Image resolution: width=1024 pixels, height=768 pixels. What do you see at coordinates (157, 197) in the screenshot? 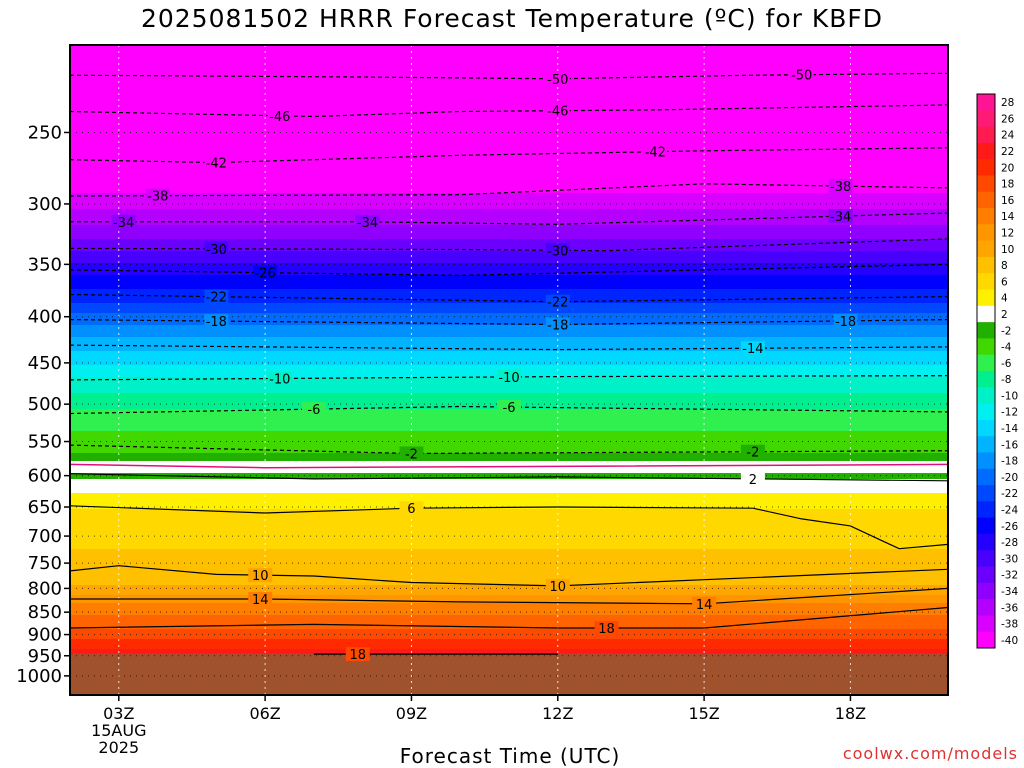
I see `isotherm-label: -38` at bounding box center [157, 197].